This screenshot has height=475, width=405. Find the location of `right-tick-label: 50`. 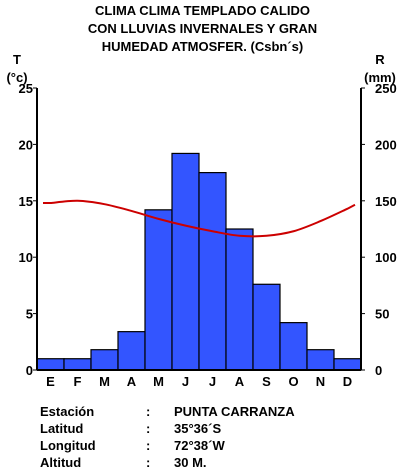

right-tick-label: 50 is located at coordinates (382, 314).